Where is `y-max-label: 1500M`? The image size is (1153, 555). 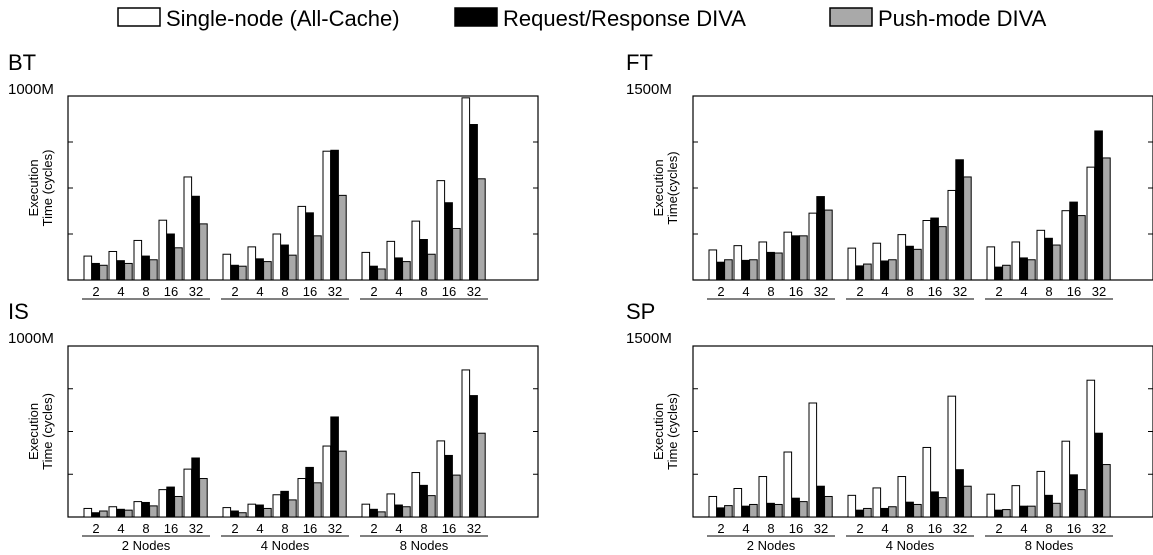 y-max-label: 1500M is located at coordinates (649, 338).